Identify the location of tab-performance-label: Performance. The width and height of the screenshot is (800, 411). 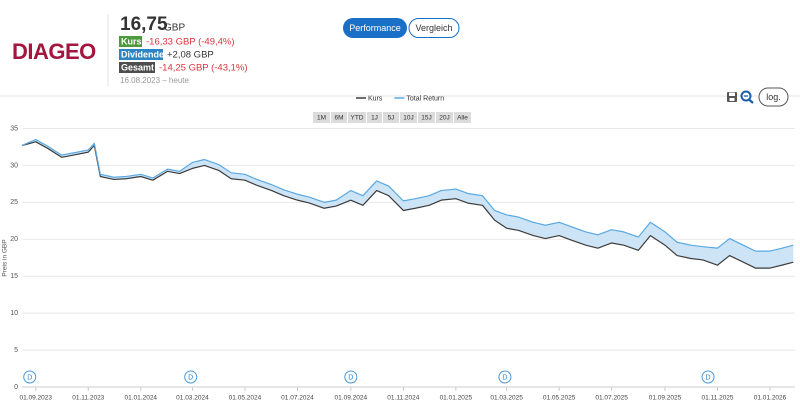
(375, 28).